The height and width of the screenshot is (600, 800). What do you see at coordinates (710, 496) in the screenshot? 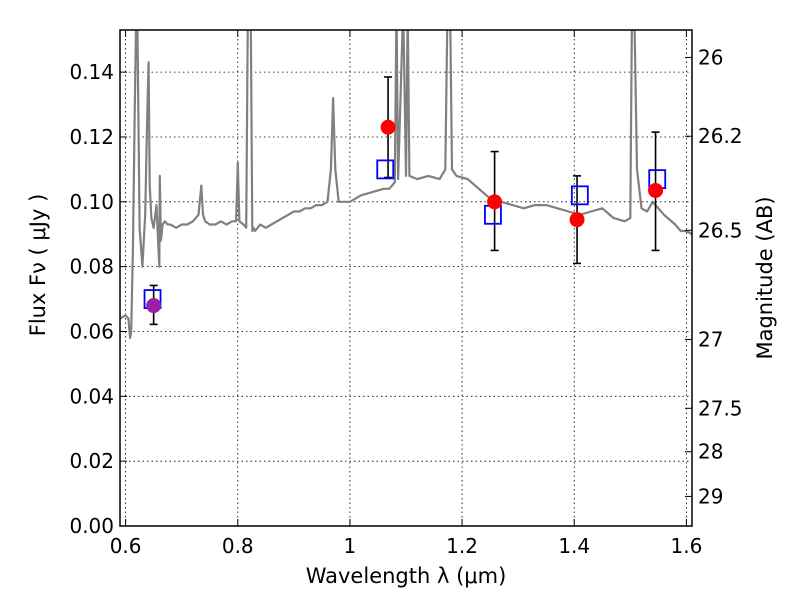
I see `y2-tick-label: 29` at bounding box center [710, 496].